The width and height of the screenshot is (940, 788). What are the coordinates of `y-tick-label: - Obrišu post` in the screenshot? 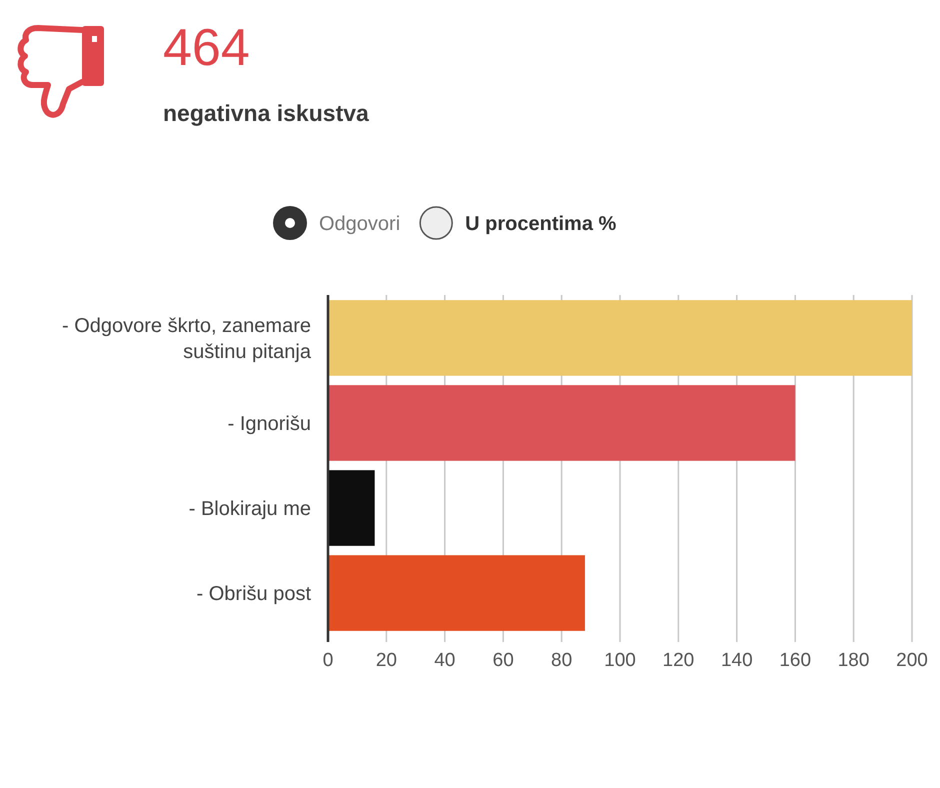 It's located at (254, 594).